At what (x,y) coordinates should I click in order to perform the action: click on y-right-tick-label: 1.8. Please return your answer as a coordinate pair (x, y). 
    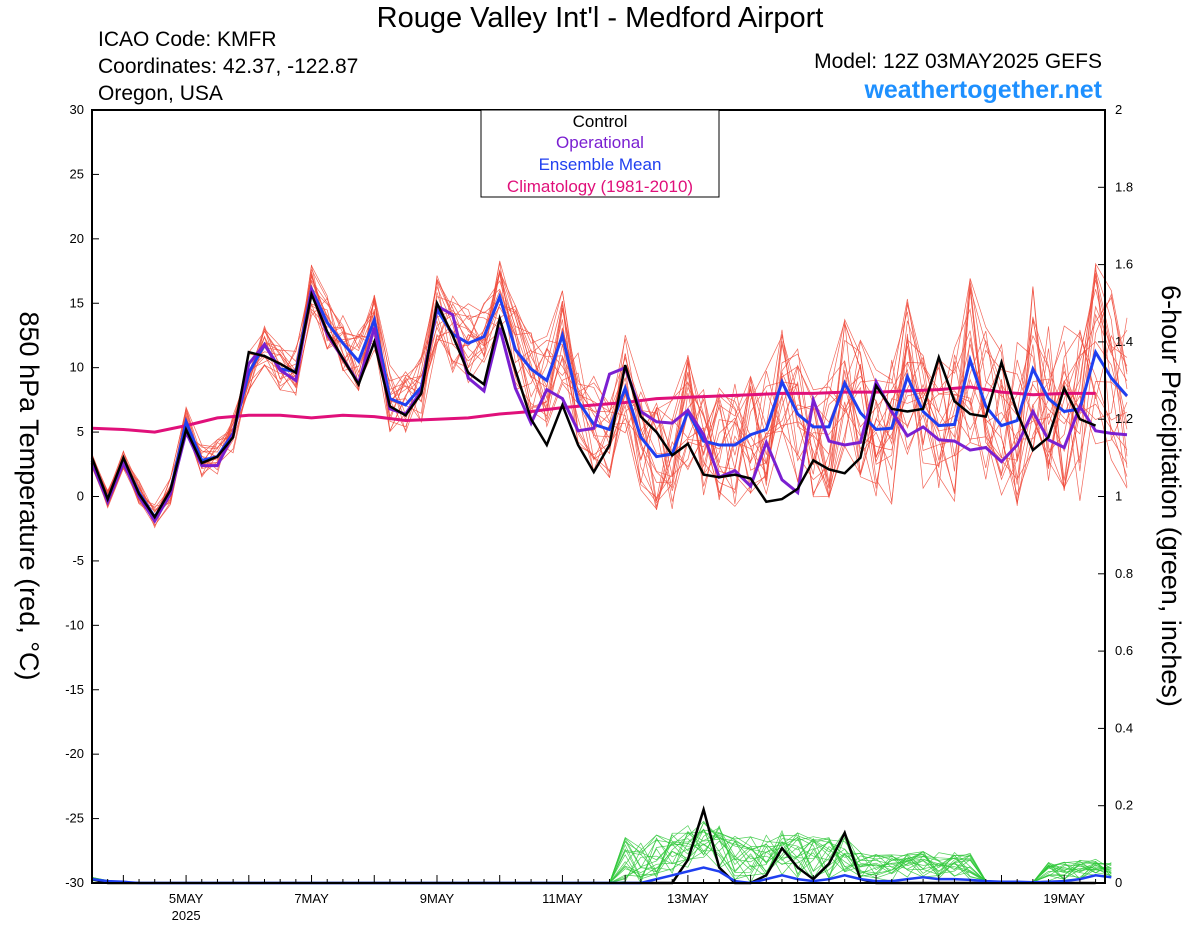
    Looking at the image, I should click on (1124, 186).